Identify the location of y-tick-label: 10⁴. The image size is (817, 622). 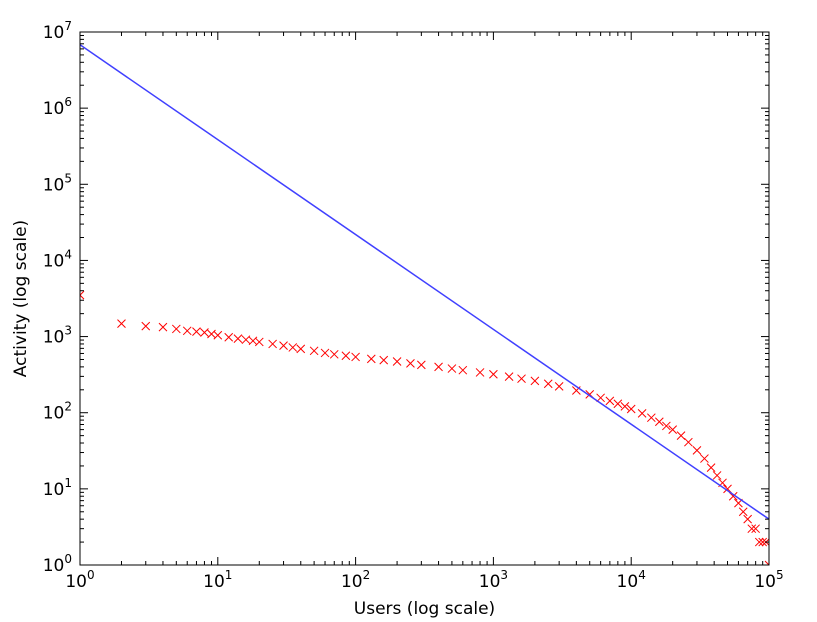
(57, 259).